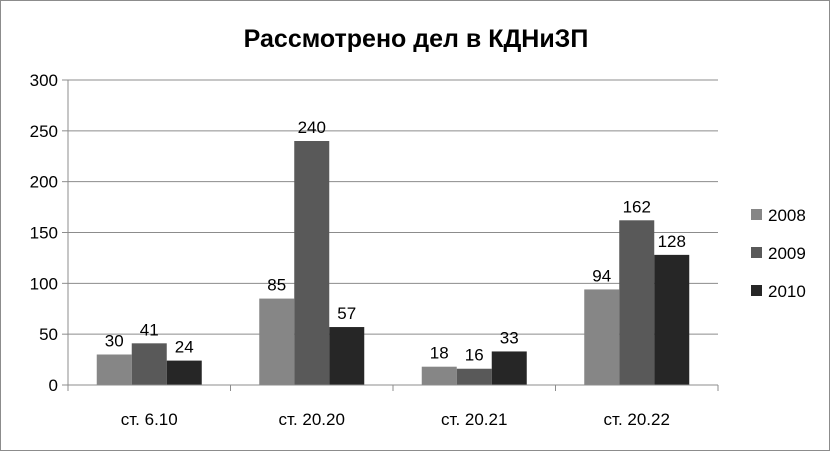 This screenshot has width=830, height=452. I want to click on data-label: 94, so click(601, 275).